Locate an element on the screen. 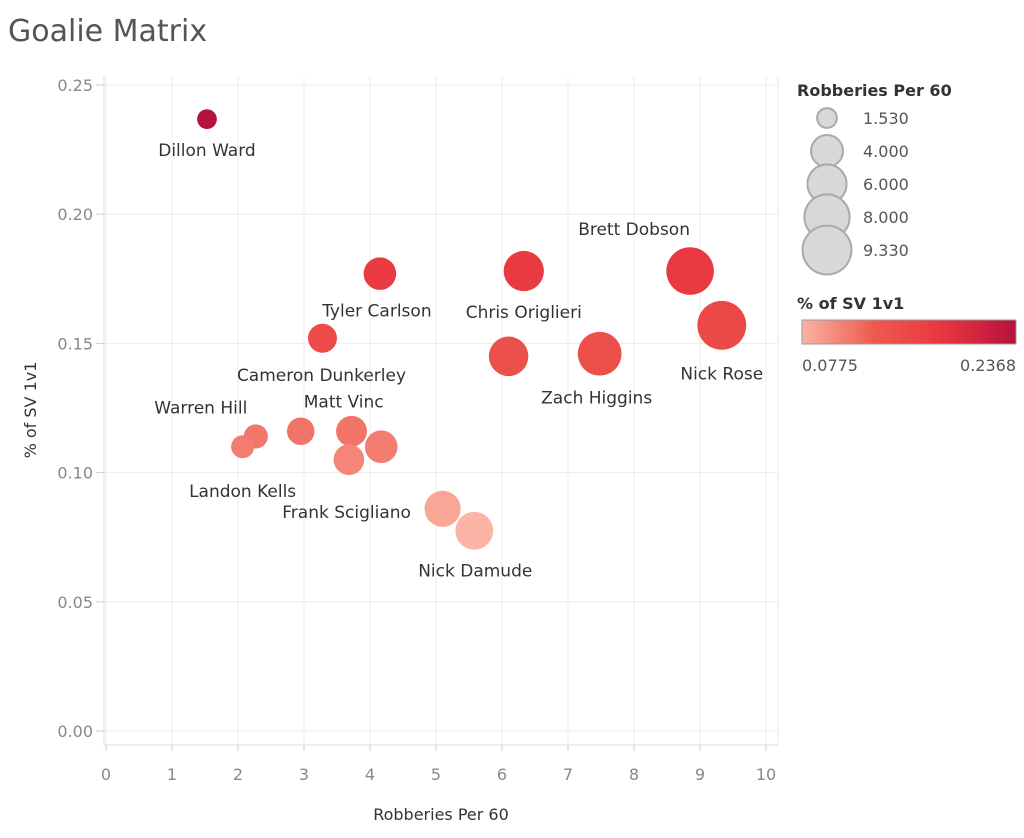 The height and width of the screenshot is (838, 1024). y-axis-title: % of SV 1v1 is located at coordinates (30, 410).